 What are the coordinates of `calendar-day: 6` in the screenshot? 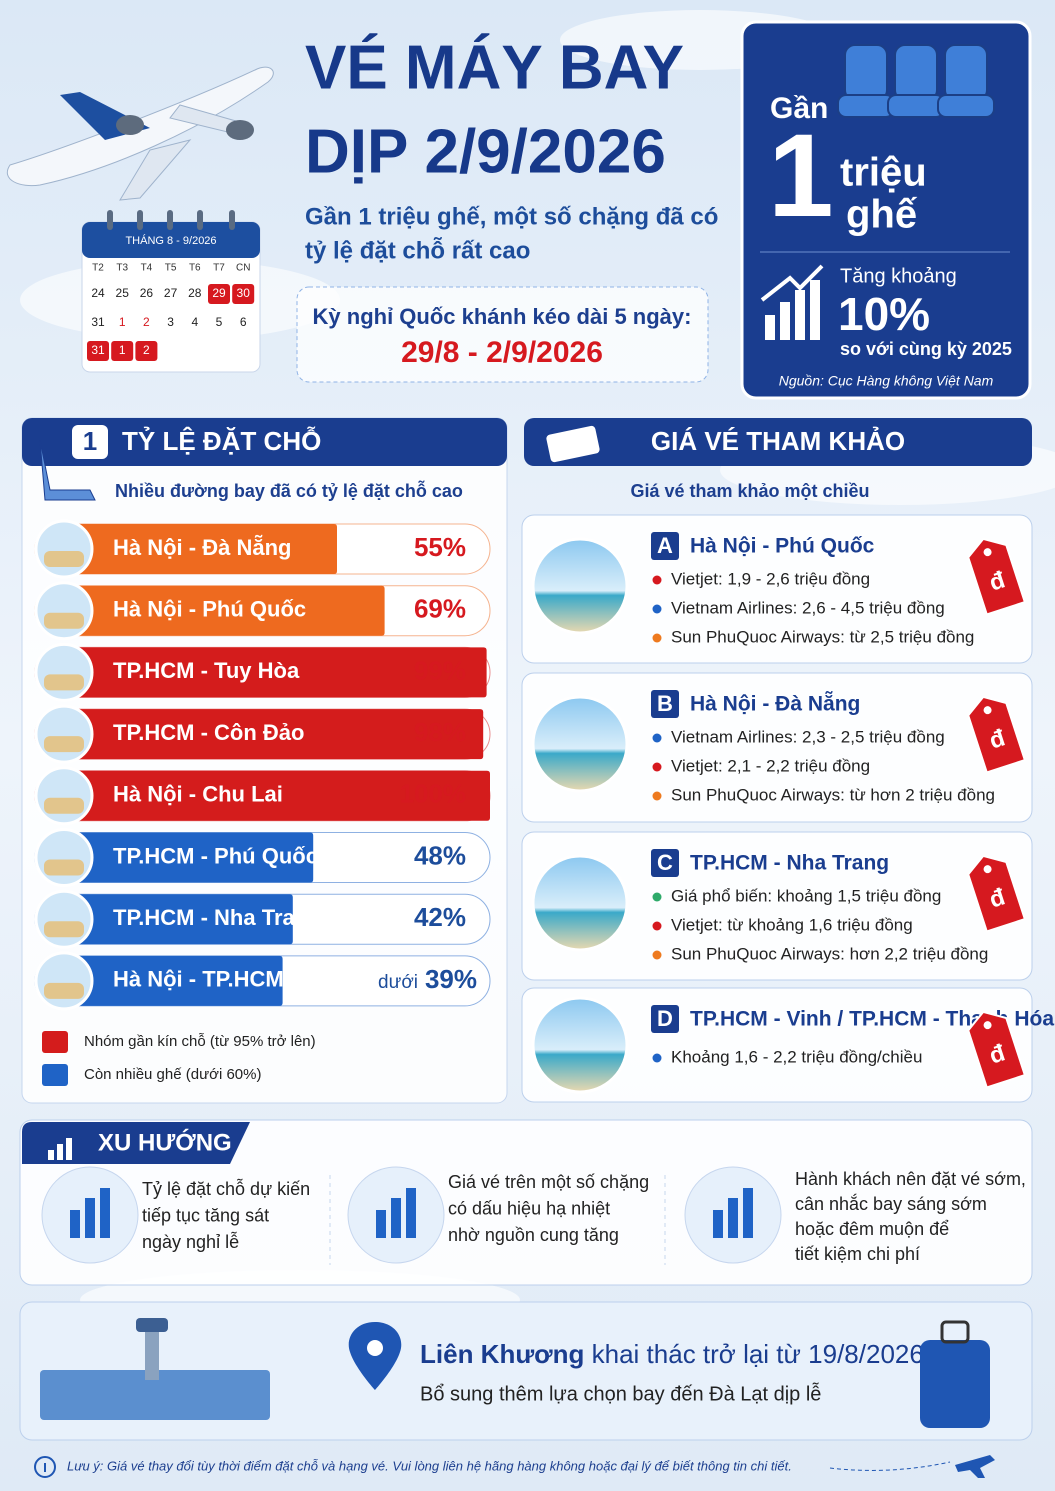 It's located at (243, 322).